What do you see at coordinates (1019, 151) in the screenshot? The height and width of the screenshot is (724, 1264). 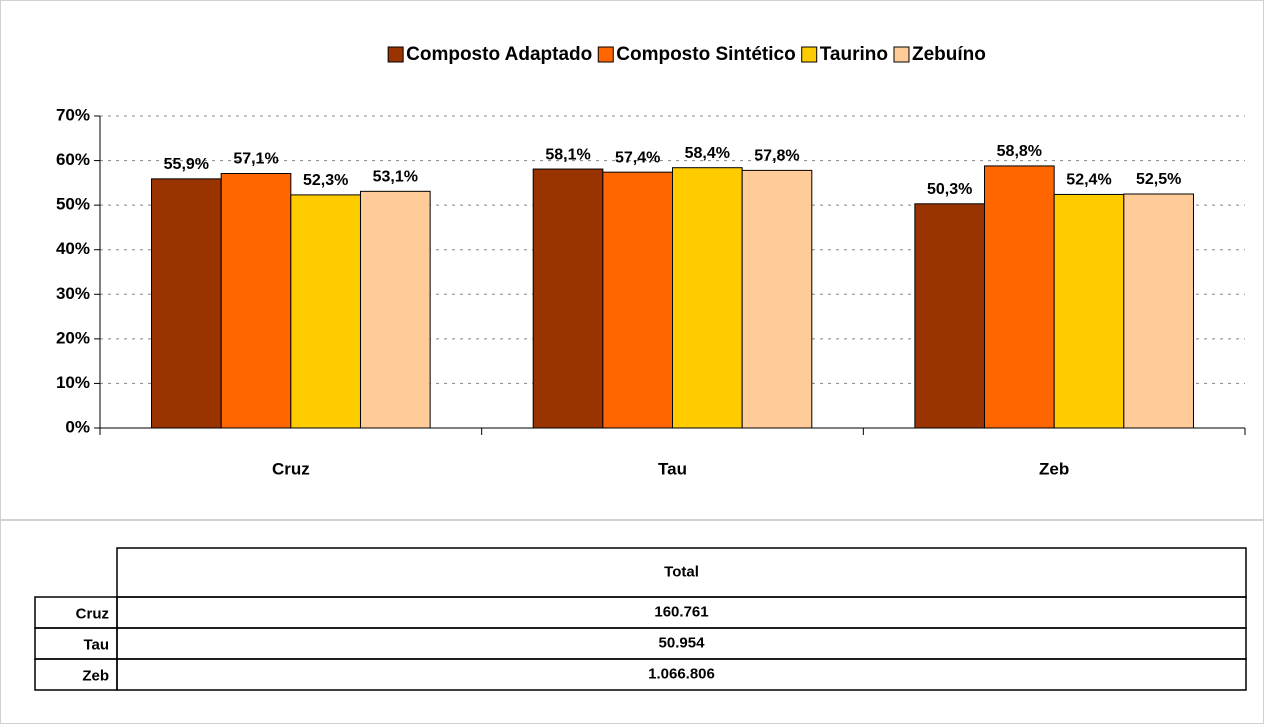 I see `value-label: 58,8%` at bounding box center [1019, 151].